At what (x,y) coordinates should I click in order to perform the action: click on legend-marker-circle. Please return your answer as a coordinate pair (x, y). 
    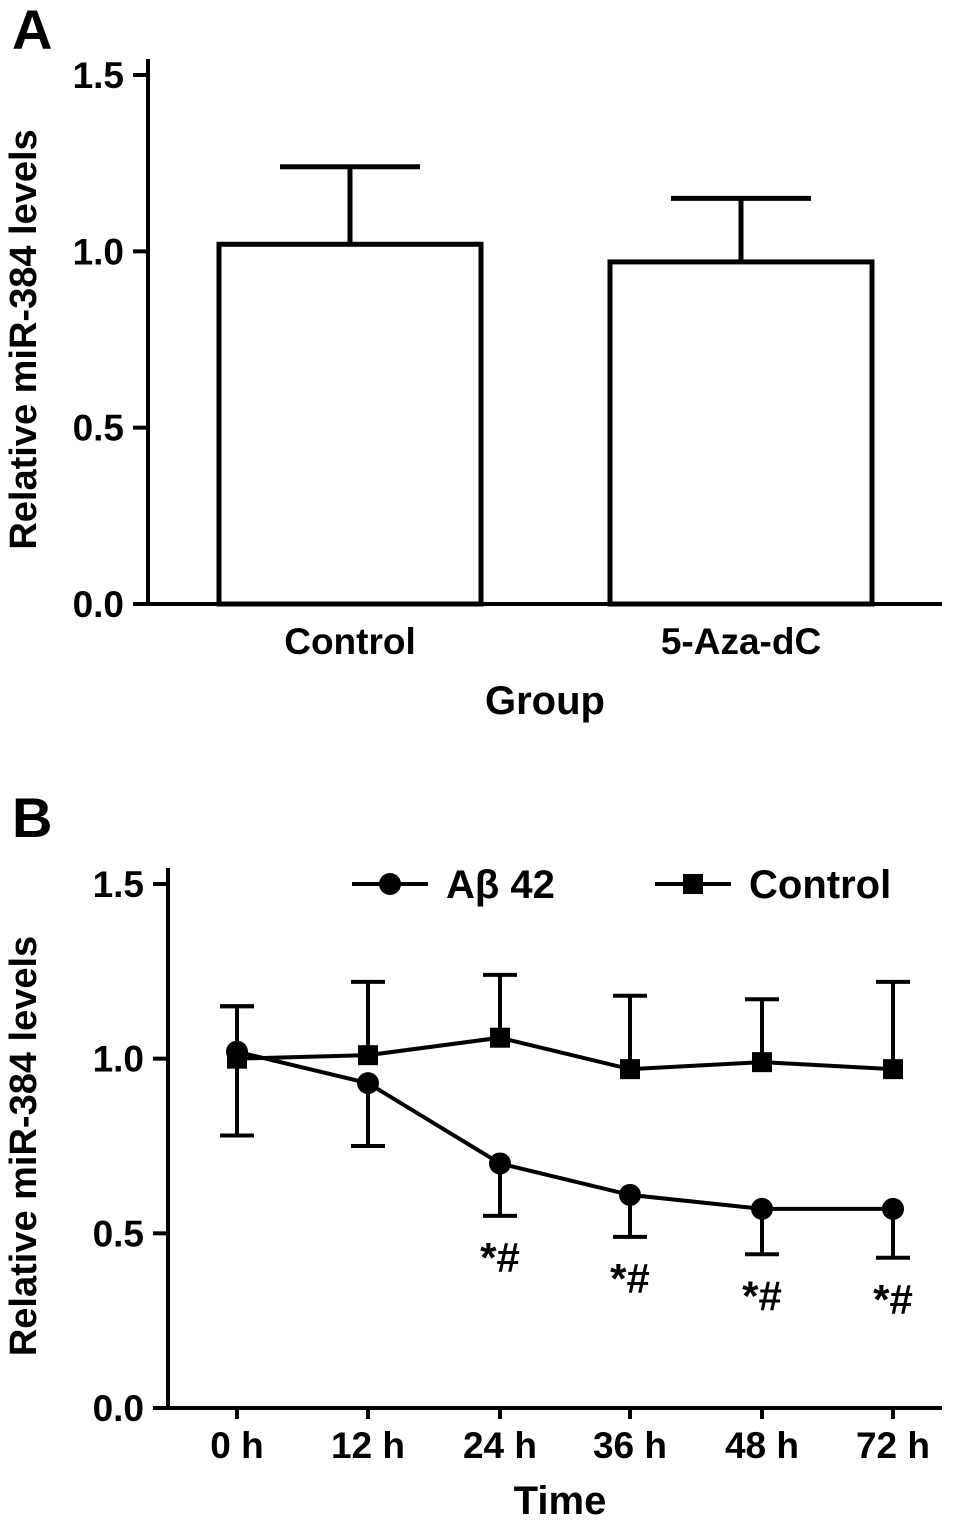
    Looking at the image, I should click on (390, 884).